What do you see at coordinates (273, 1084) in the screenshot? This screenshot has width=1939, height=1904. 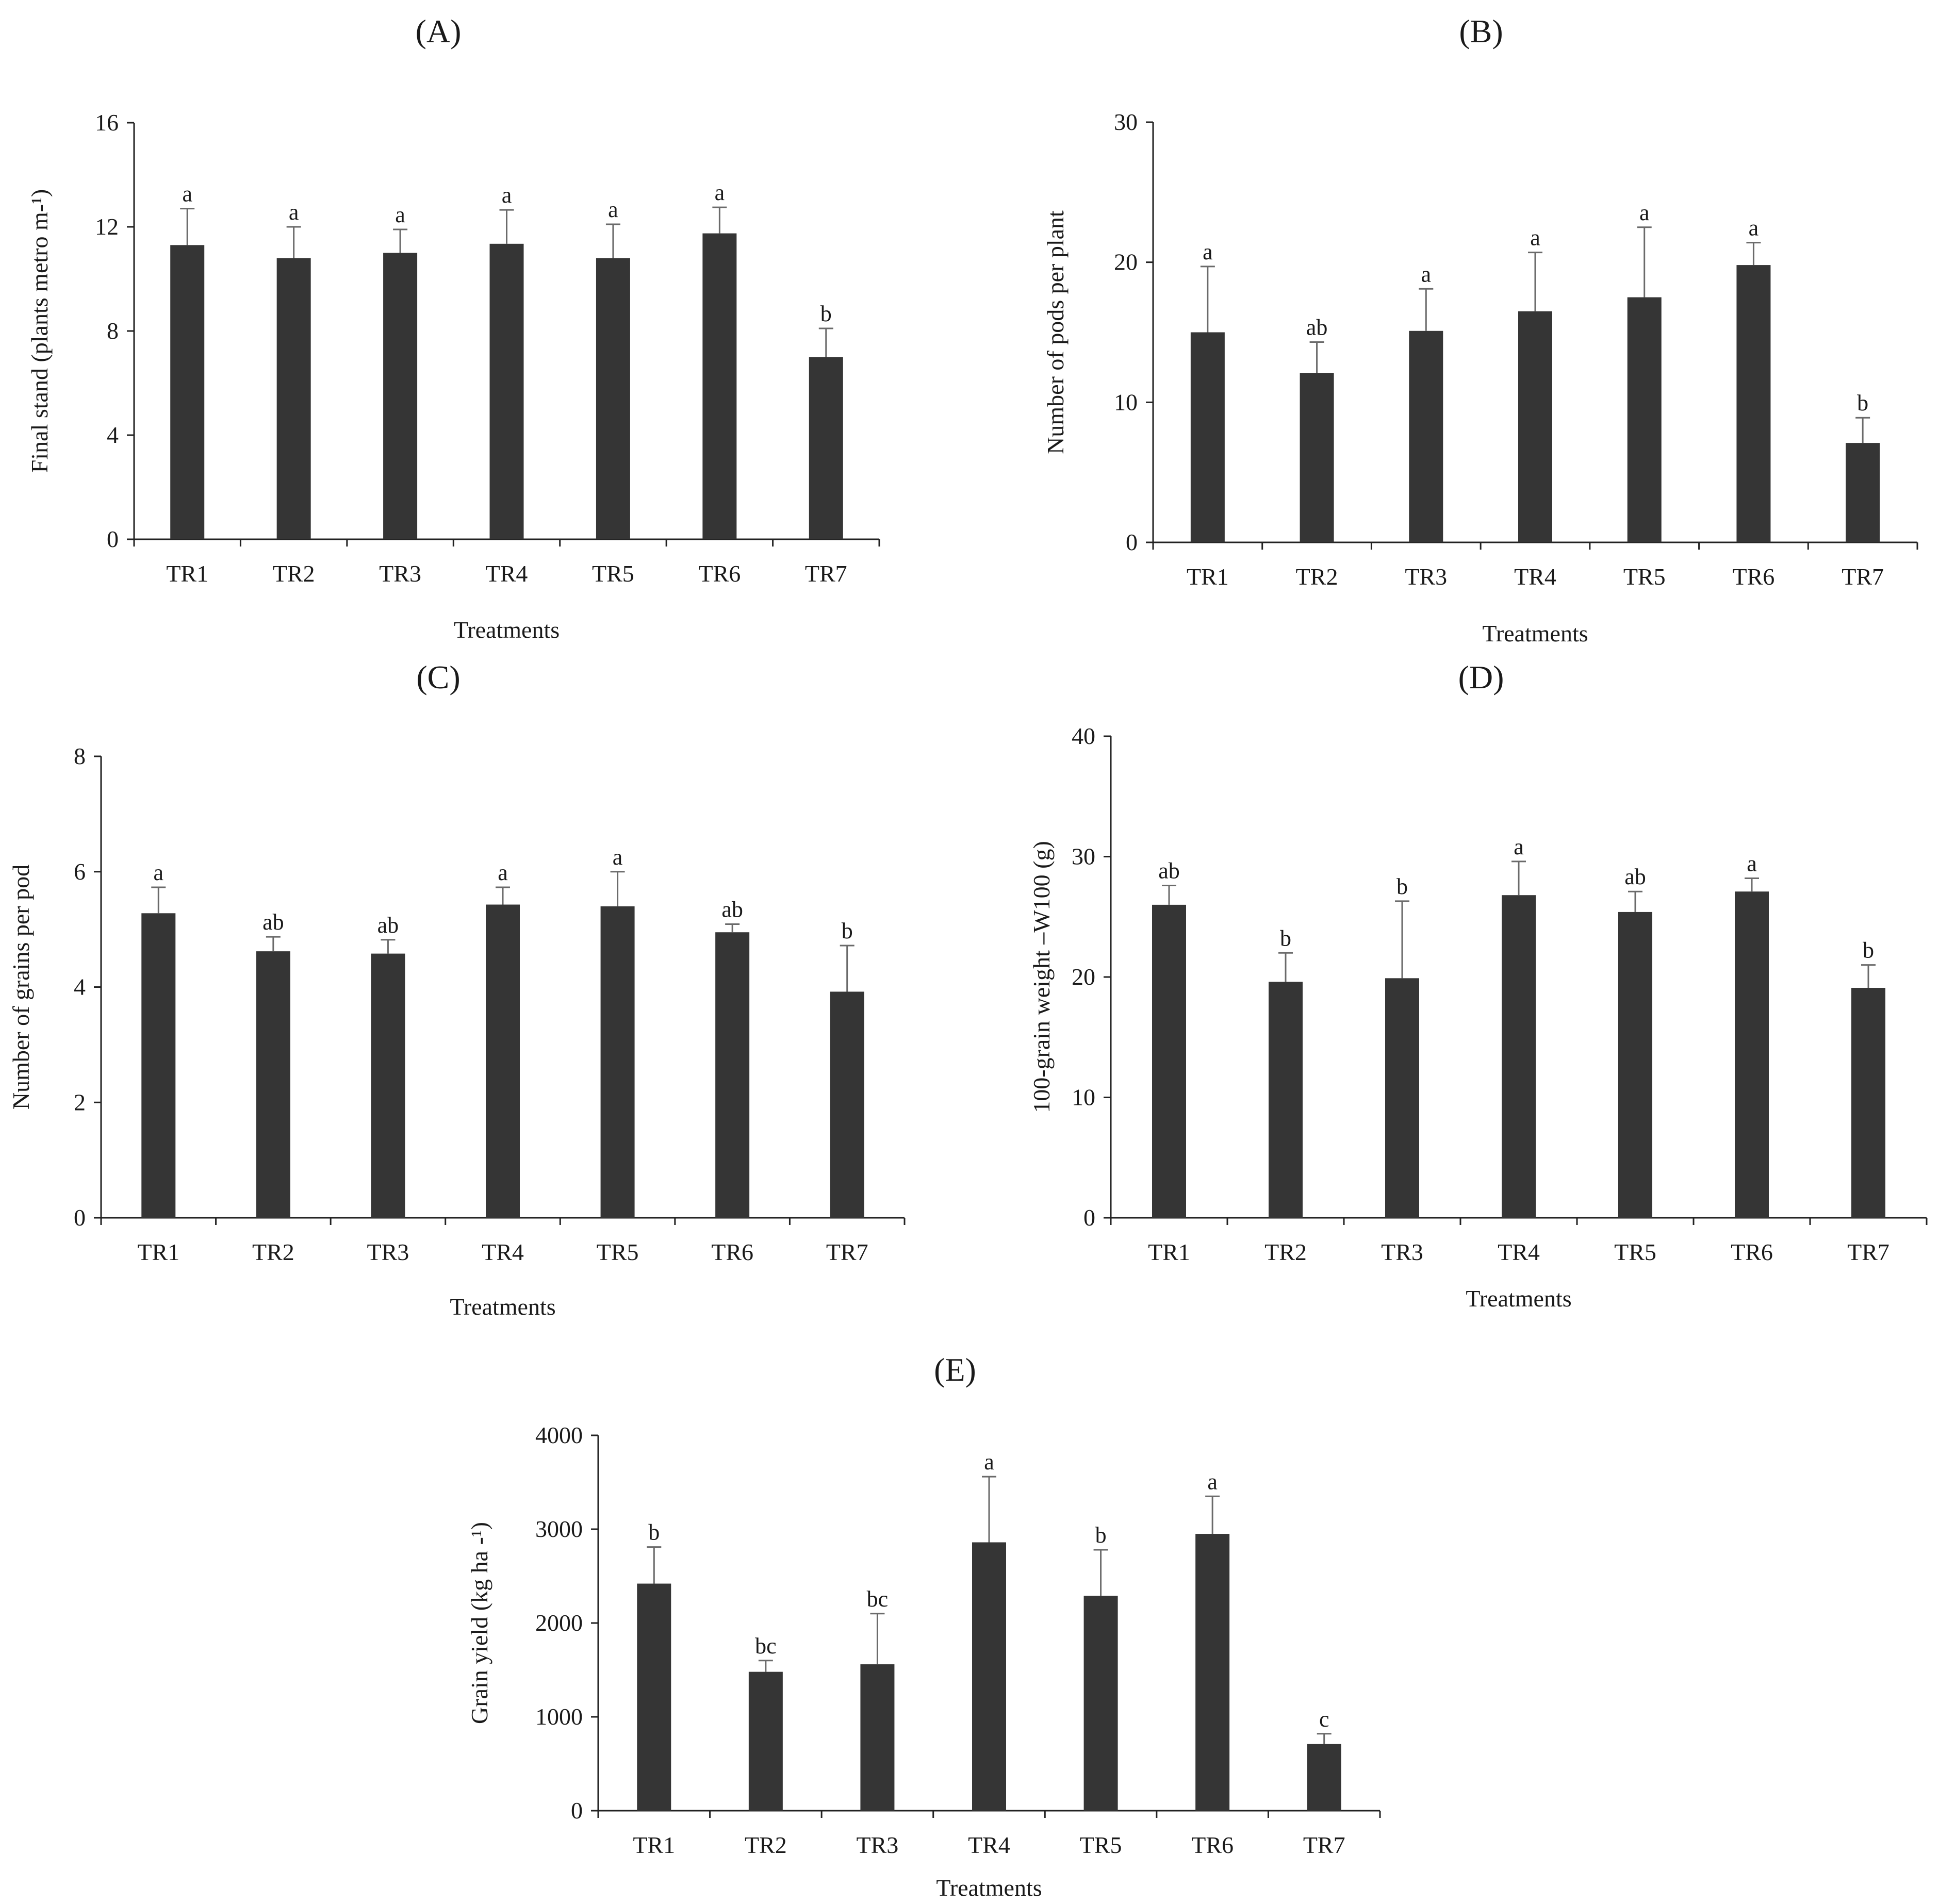 I see `panel-c-bar-tr2` at bounding box center [273, 1084].